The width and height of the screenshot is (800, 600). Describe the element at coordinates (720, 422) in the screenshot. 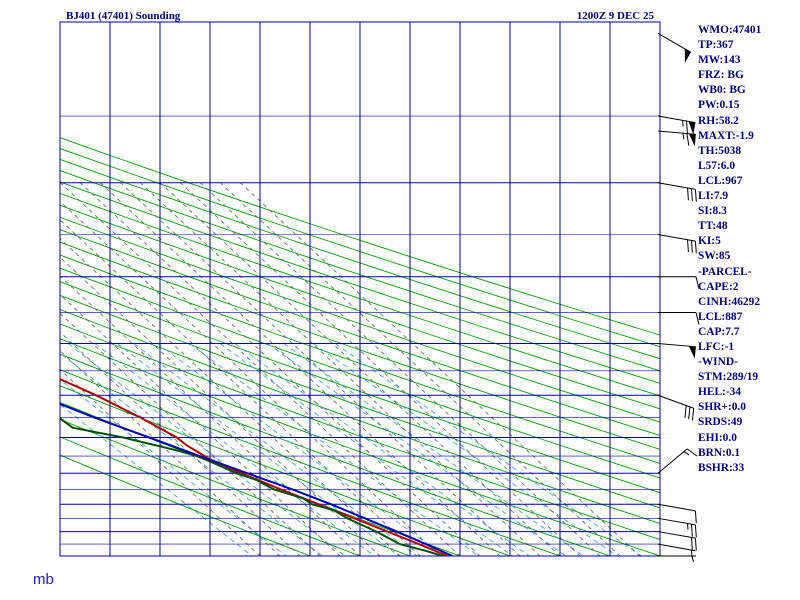

I see `index-entry: SRDS:49` at that location.